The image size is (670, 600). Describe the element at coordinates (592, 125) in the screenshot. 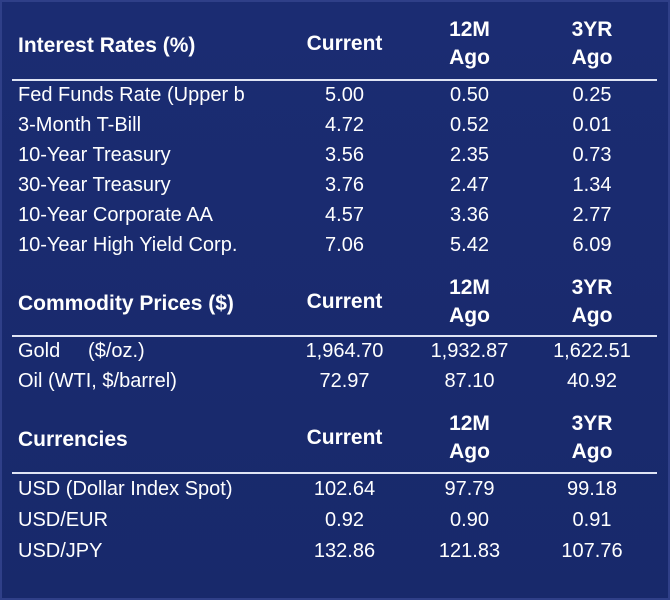

I see `value-3yr-ago: 0.01` at that location.